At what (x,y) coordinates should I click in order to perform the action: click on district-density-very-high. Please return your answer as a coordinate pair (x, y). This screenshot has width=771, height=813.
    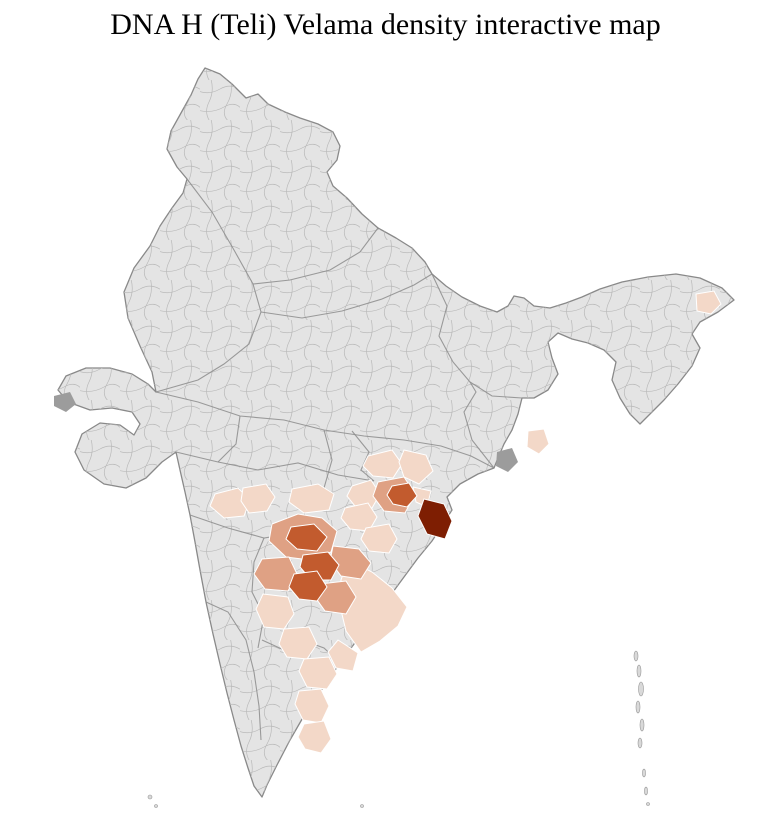
    Looking at the image, I should click on (435, 519).